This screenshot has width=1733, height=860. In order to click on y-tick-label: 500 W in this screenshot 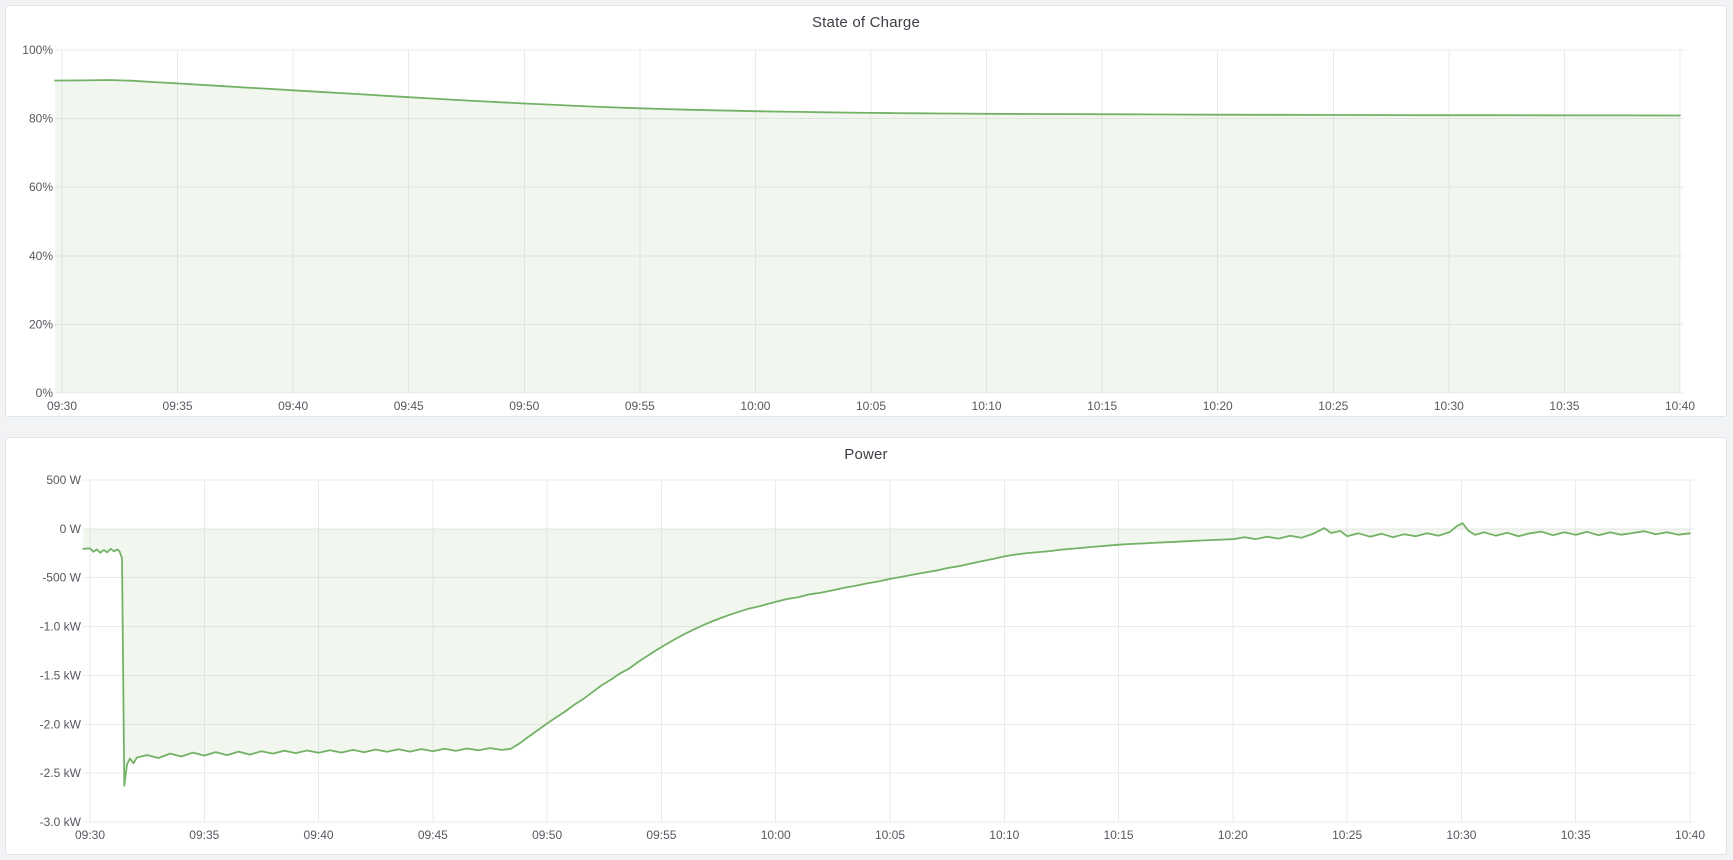, I will do `click(63, 480)`.